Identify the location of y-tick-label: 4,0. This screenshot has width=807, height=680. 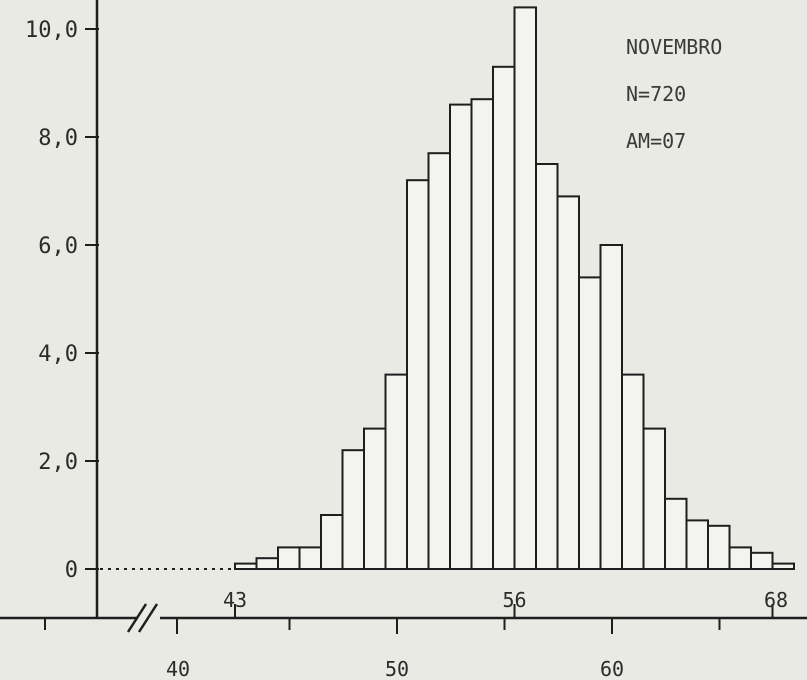
(58, 354).